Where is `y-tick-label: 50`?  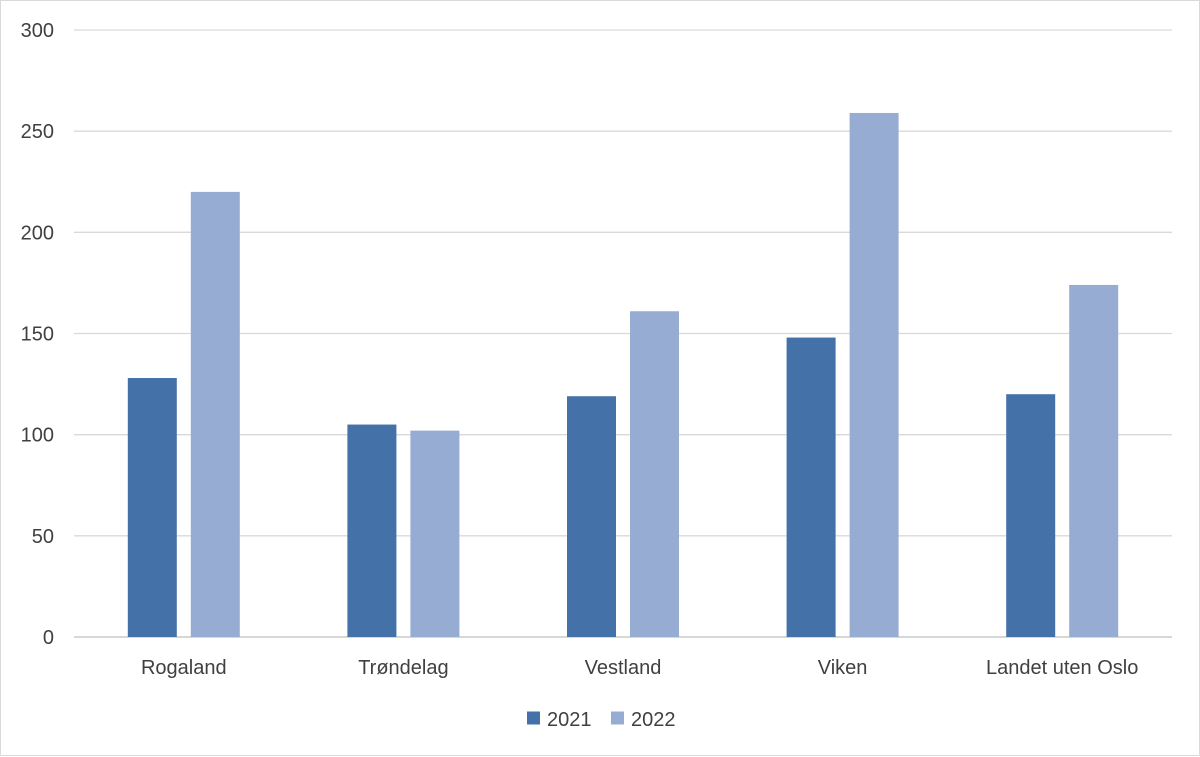 y-tick-label: 50 is located at coordinates (43, 537).